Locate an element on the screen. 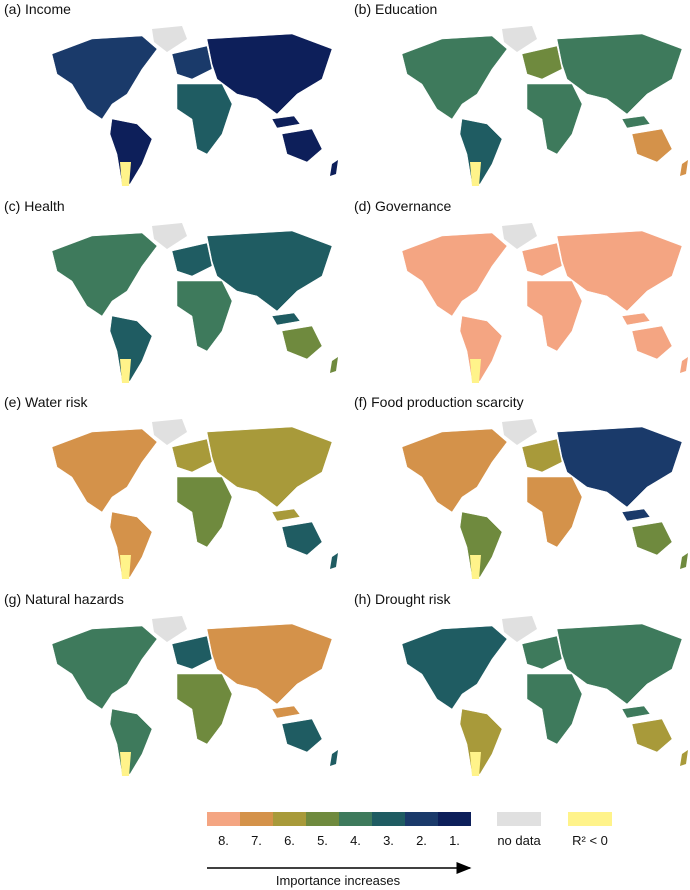 The width and height of the screenshot is (690, 890). map-panel: (e) Water risk is located at coordinates (171, 486).